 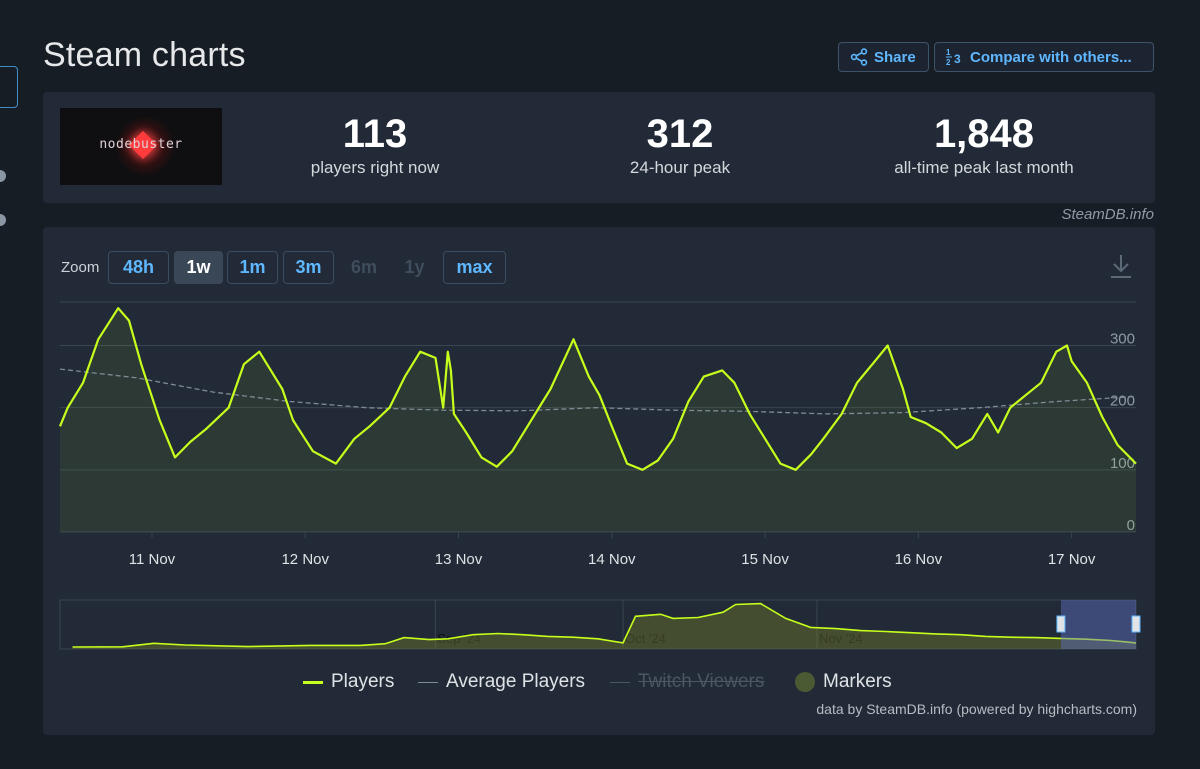 What do you see at coordinates (1072, 559) in the screenshot?
I see `x-tick-label: 17 Nov` at bounding box center [1072, 559].